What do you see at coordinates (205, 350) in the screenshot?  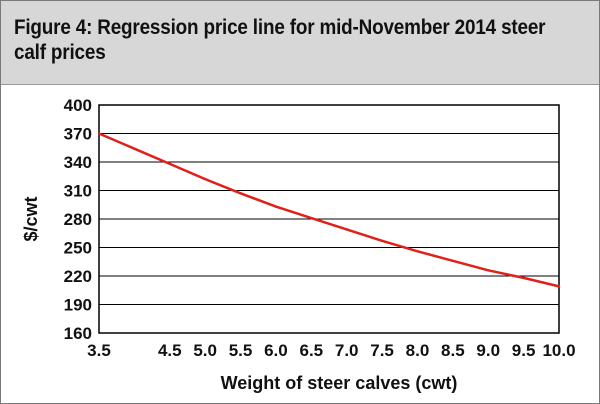 I see `x-tick-label: 5.0` at bounding box center [205, 350].